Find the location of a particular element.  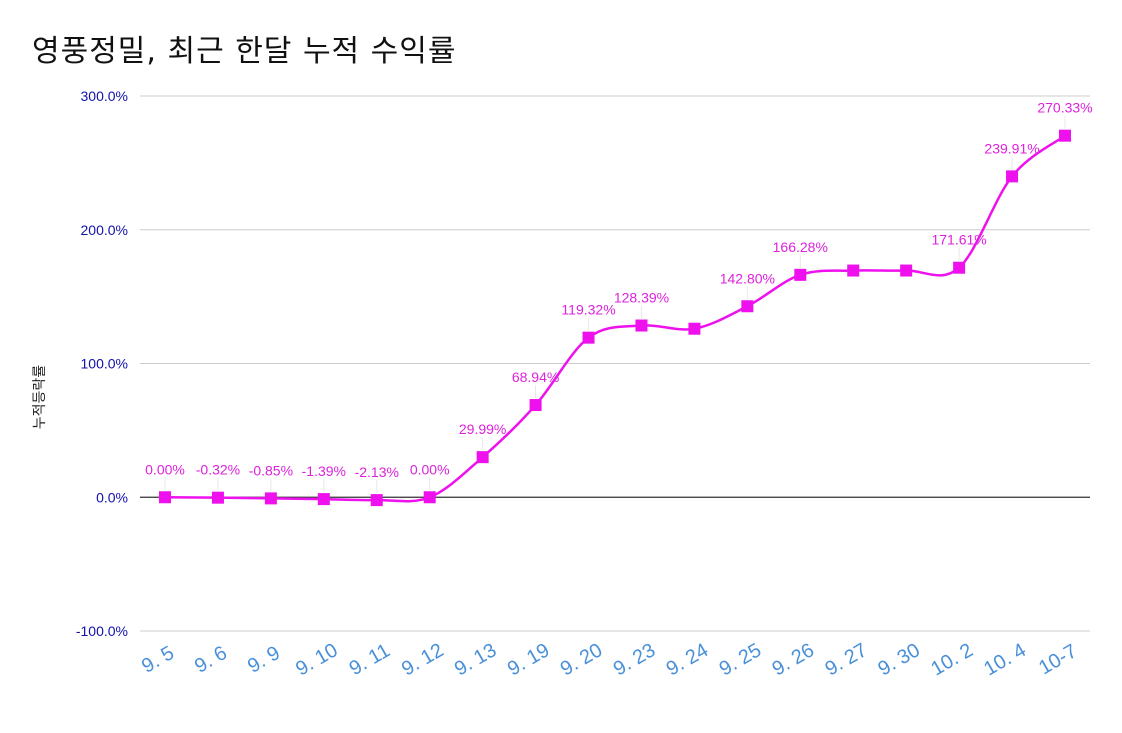

x-tick-label: 9. 13 is located at coordinates (476, 659).